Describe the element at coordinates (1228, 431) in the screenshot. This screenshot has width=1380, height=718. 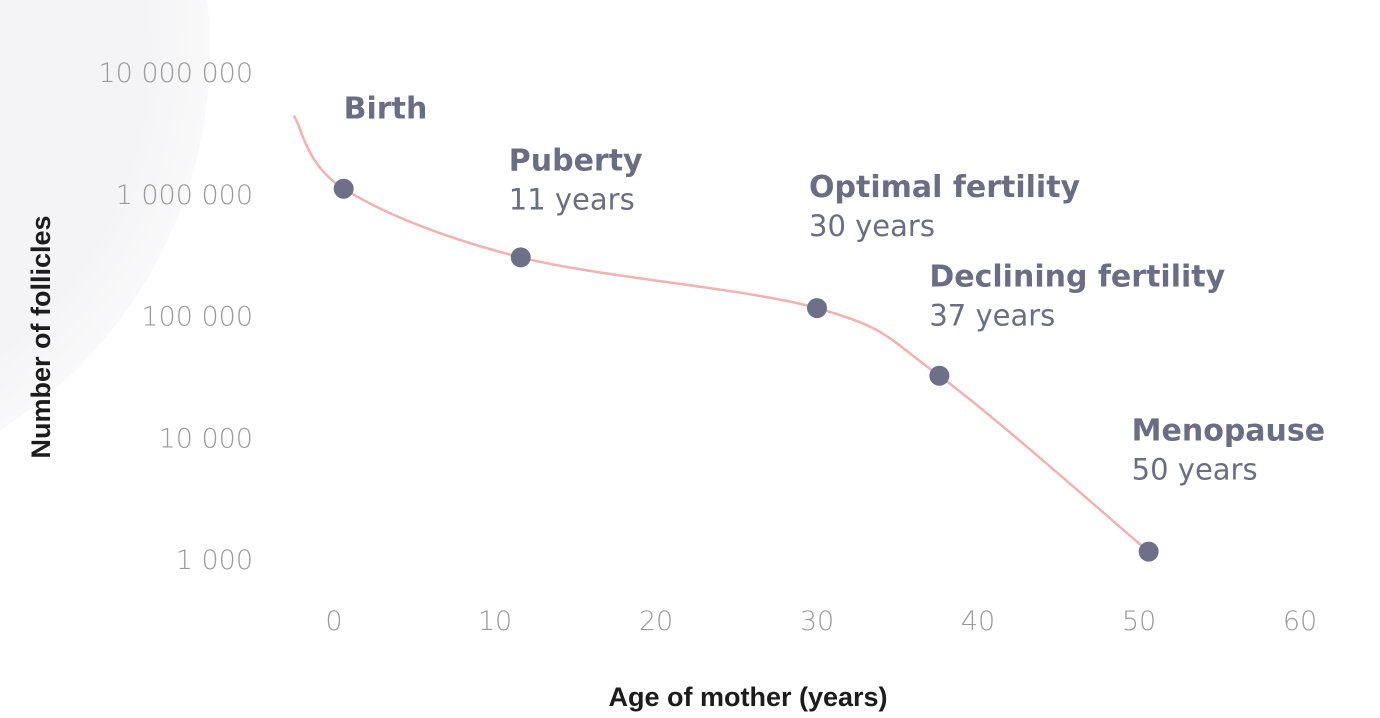
I see `event-label: Menopause` at that location.